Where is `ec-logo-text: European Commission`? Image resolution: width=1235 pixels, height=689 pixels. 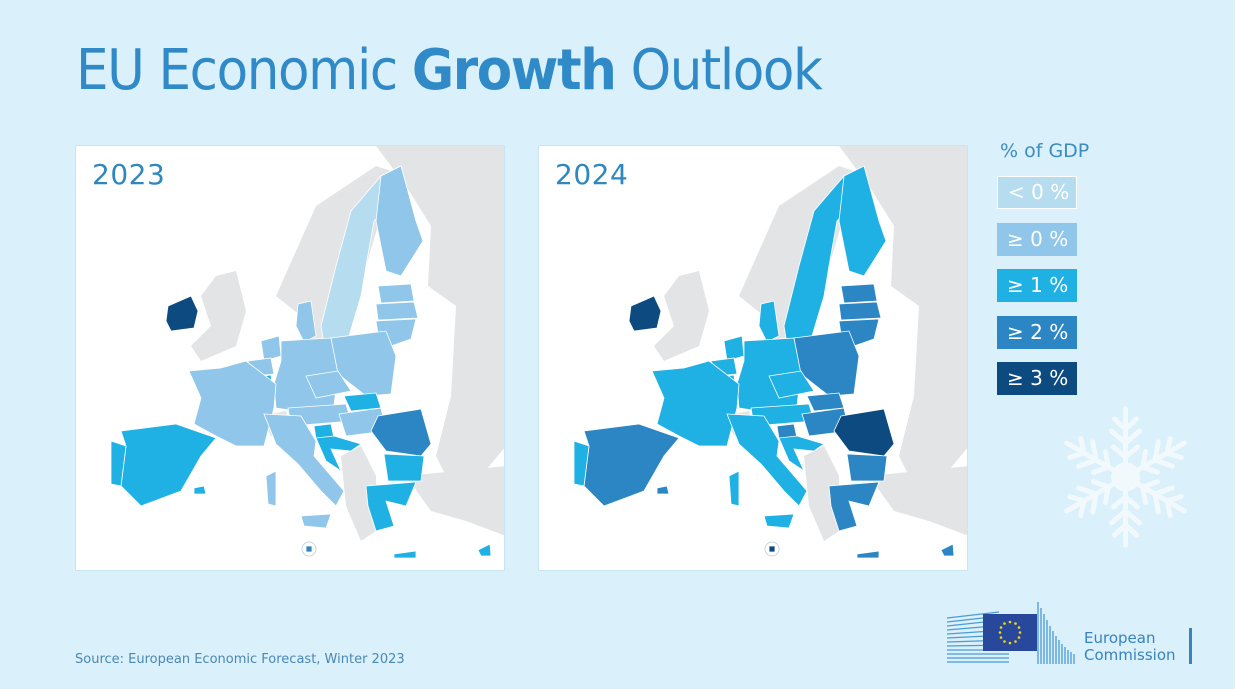 ec-logo-text: European Commission is located at coordinates (1130, 646).